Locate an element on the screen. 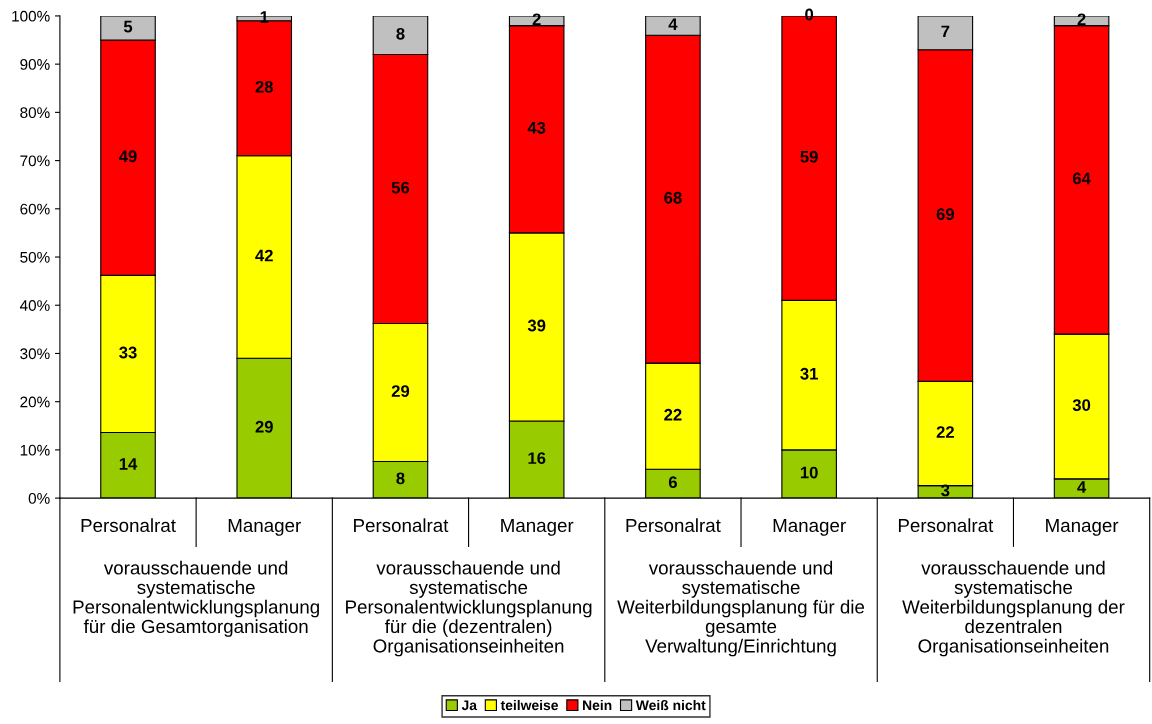  y-tick-label: 30% is located at coordinates (35, 354).